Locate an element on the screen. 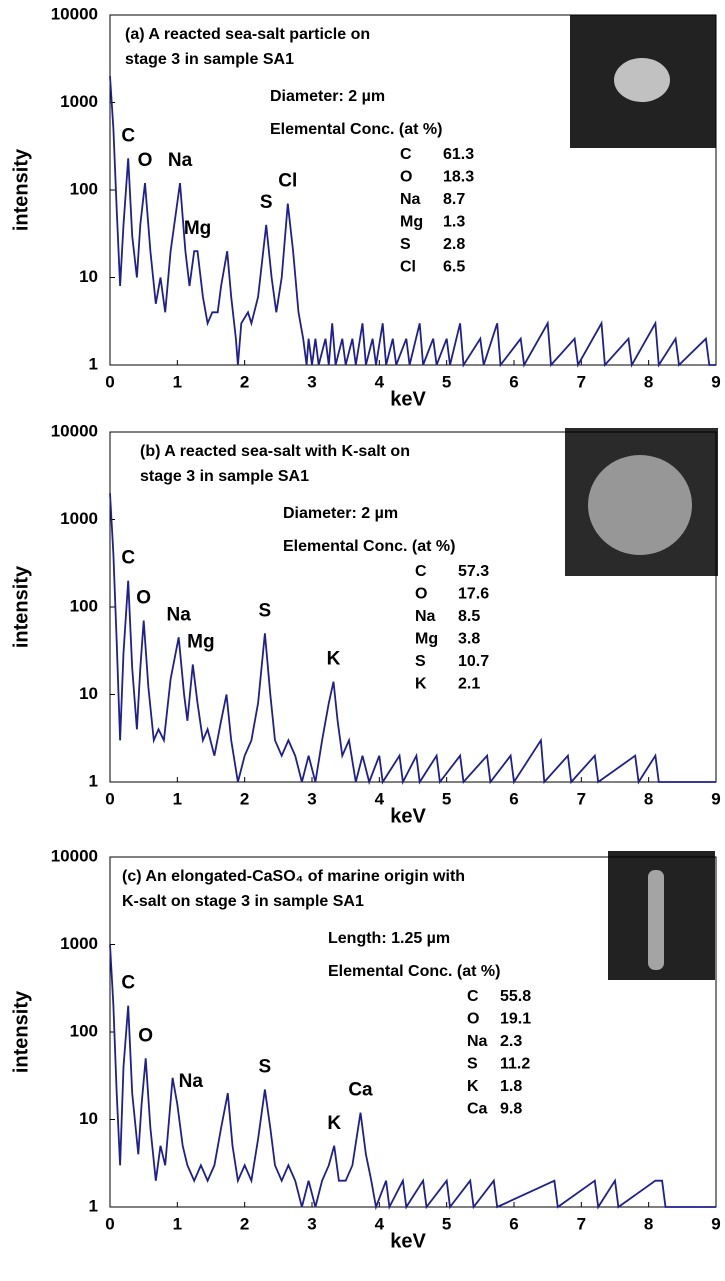 The image size is (725, 1281). element-name: C is located at coordinates (421, 571).